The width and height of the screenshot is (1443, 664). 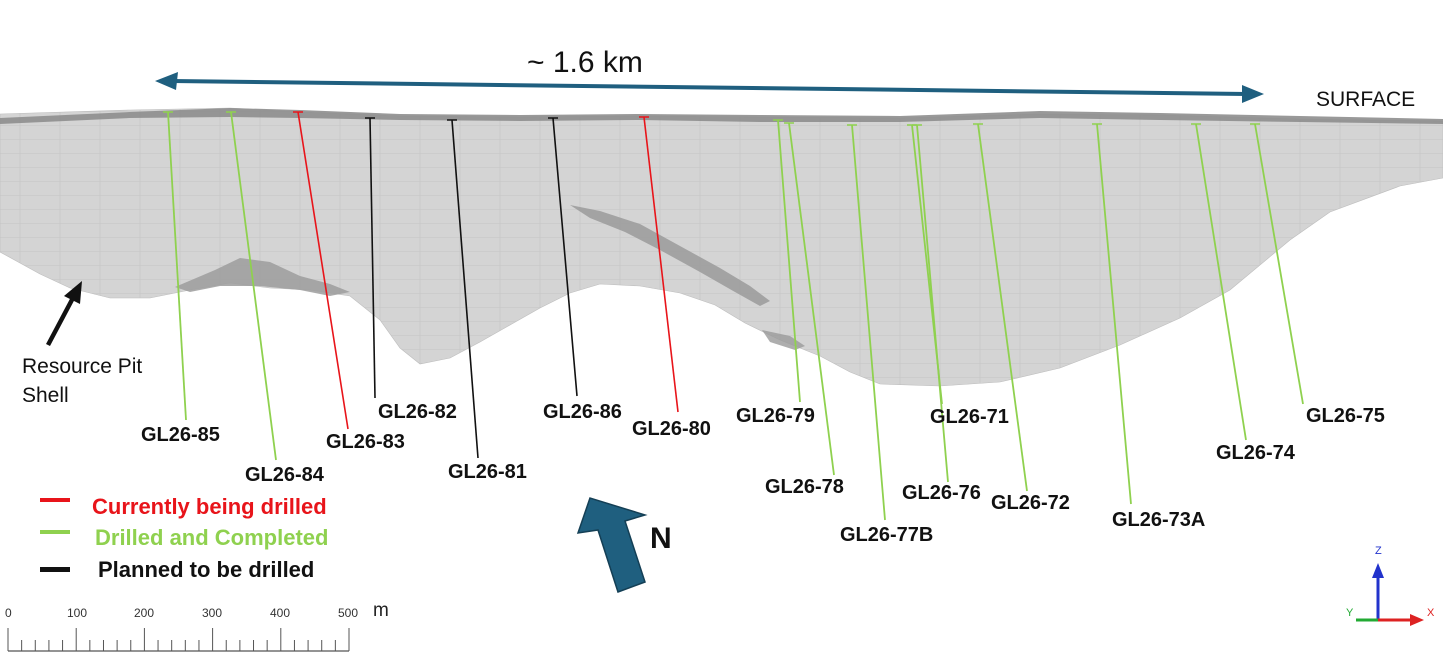 I want to click on scale-tick-label: 200, so click(x=144, y=613).